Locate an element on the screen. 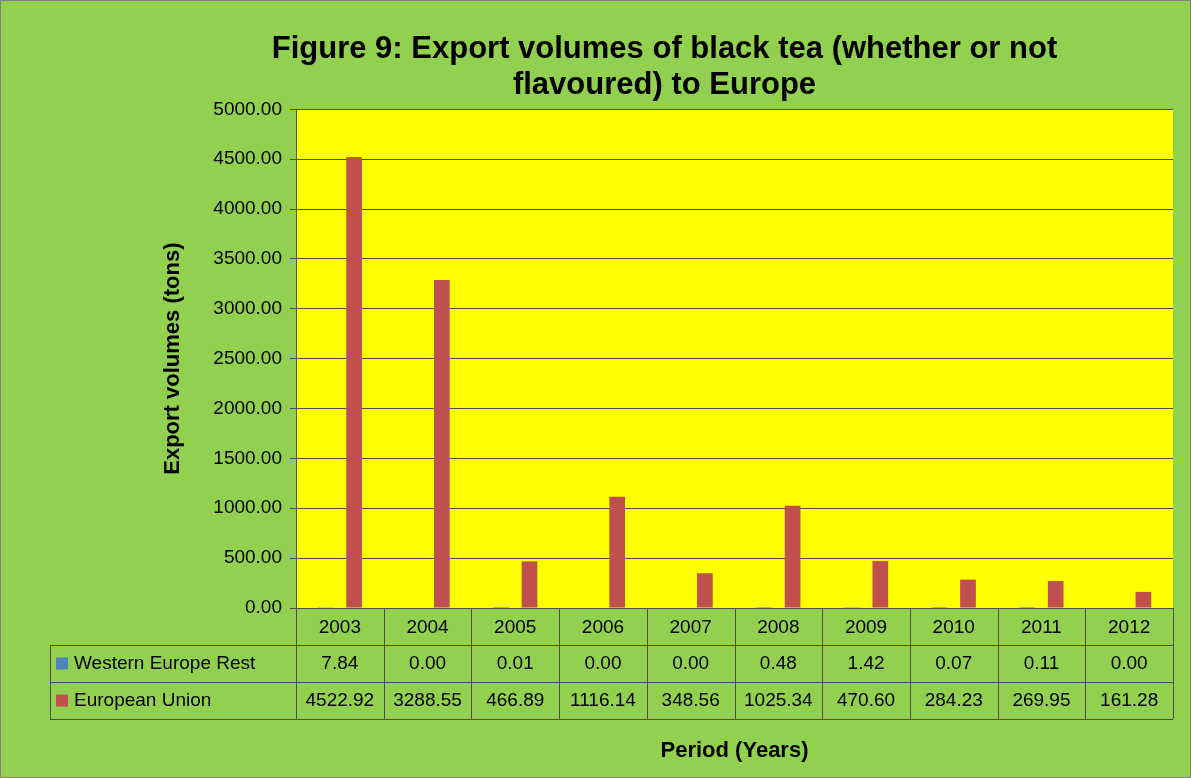 Image resolution: width=1191 pixels, height=778 pixels. legend-label: European Union is located at coordinates (143, 699).